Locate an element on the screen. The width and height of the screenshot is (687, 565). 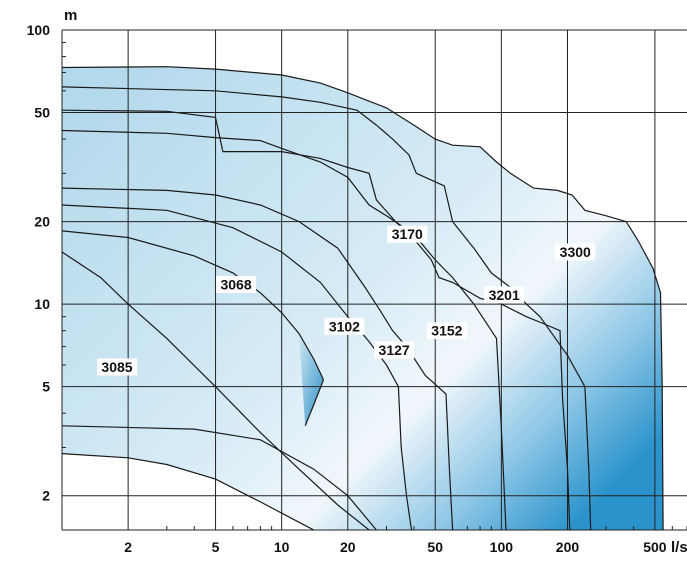
y-axis-unit: m is located at coordinates (70, 15).